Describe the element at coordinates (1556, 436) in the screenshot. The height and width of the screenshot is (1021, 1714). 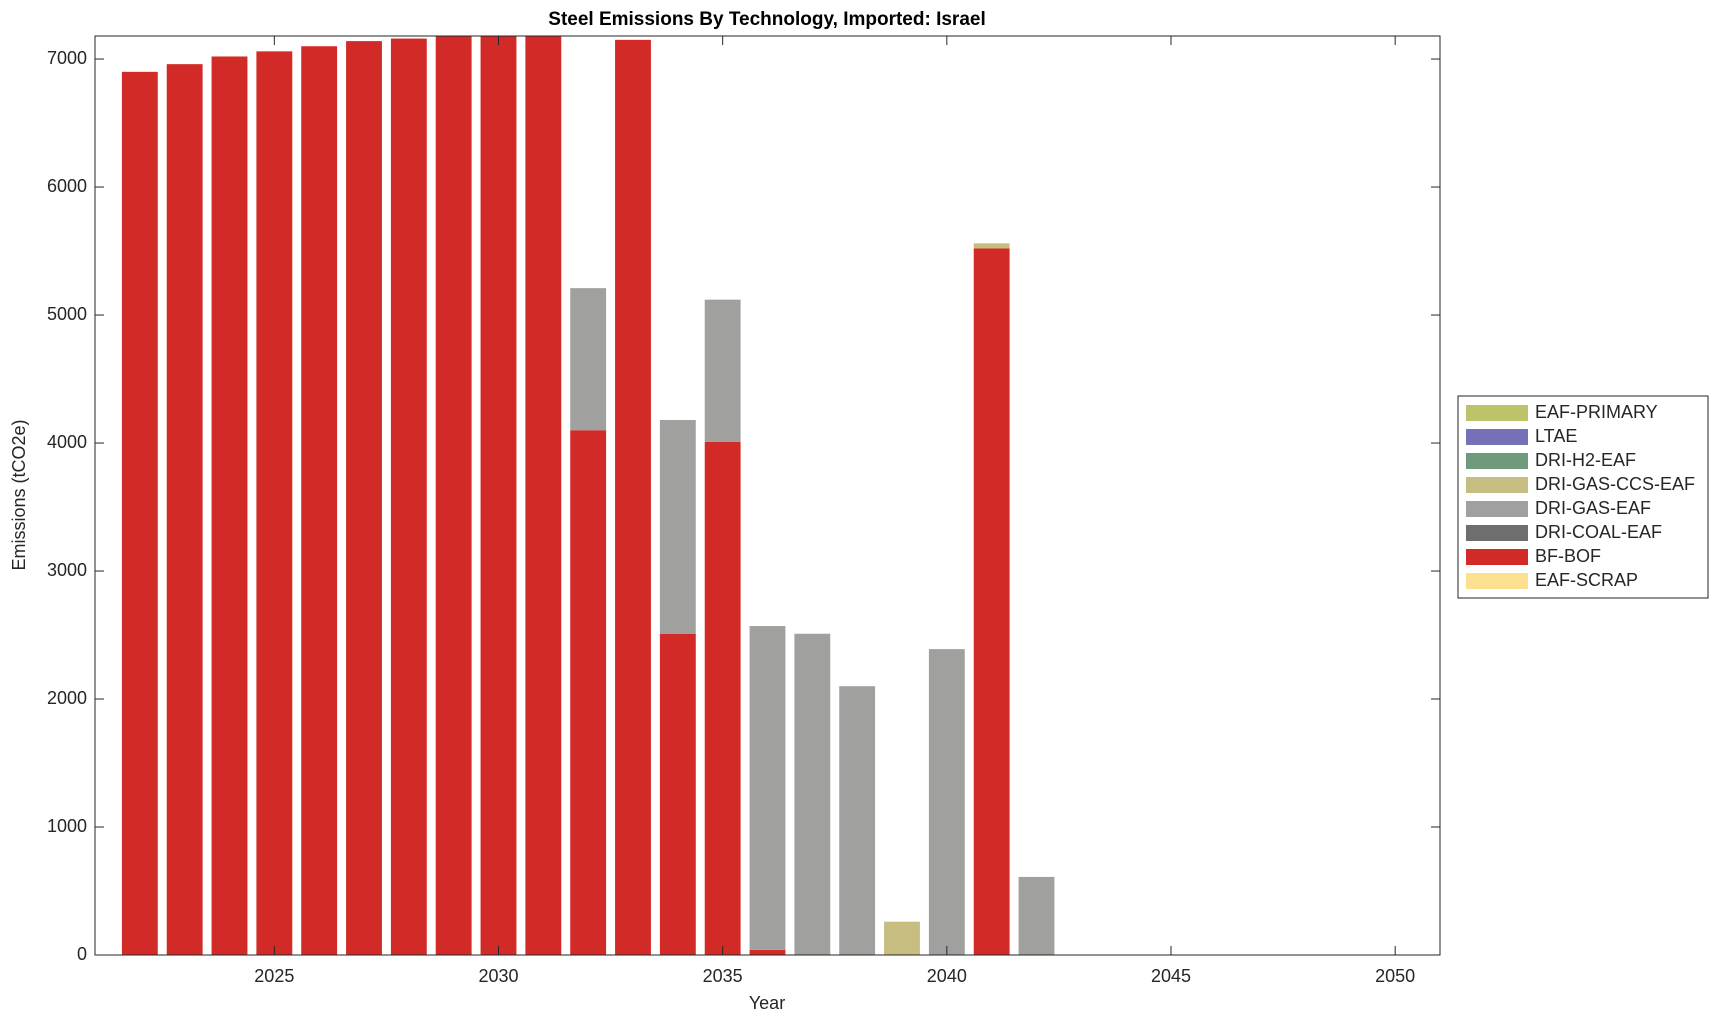
I see `legend-label: LTAE` at that location.